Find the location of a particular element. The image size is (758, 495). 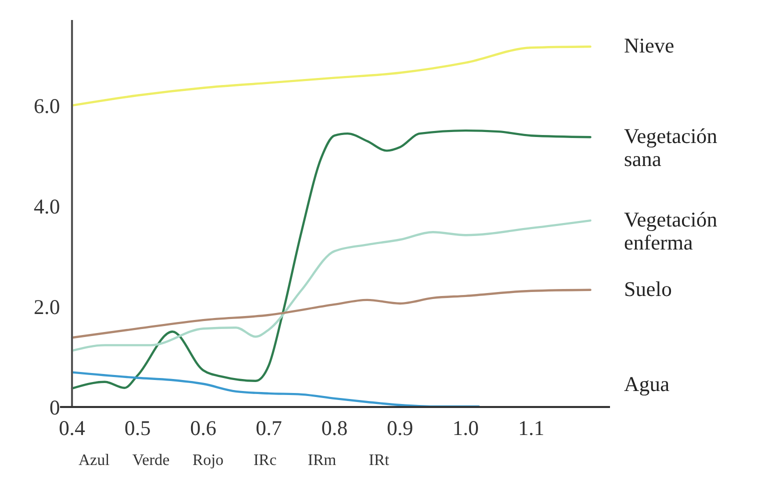

text: Azul is located at coordinates (94, 460).